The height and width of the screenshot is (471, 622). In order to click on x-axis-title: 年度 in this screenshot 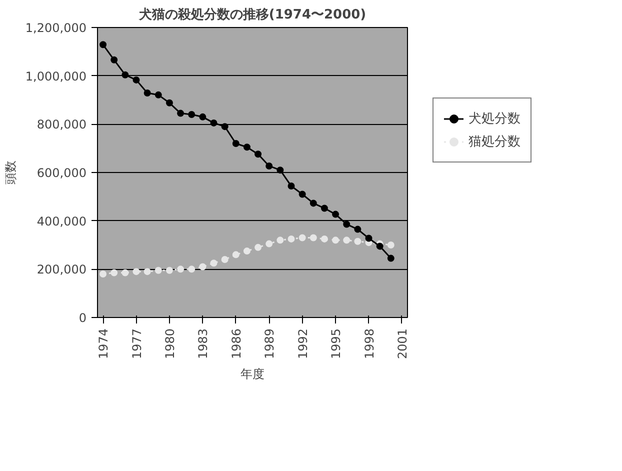, I will do `click(252, 374)`.